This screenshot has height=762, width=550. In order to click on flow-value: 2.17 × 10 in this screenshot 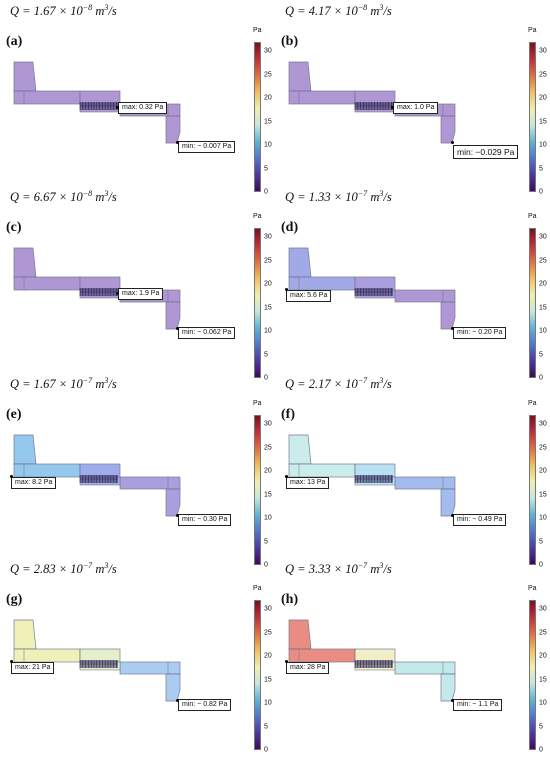, I will do `click(333, 384)`.